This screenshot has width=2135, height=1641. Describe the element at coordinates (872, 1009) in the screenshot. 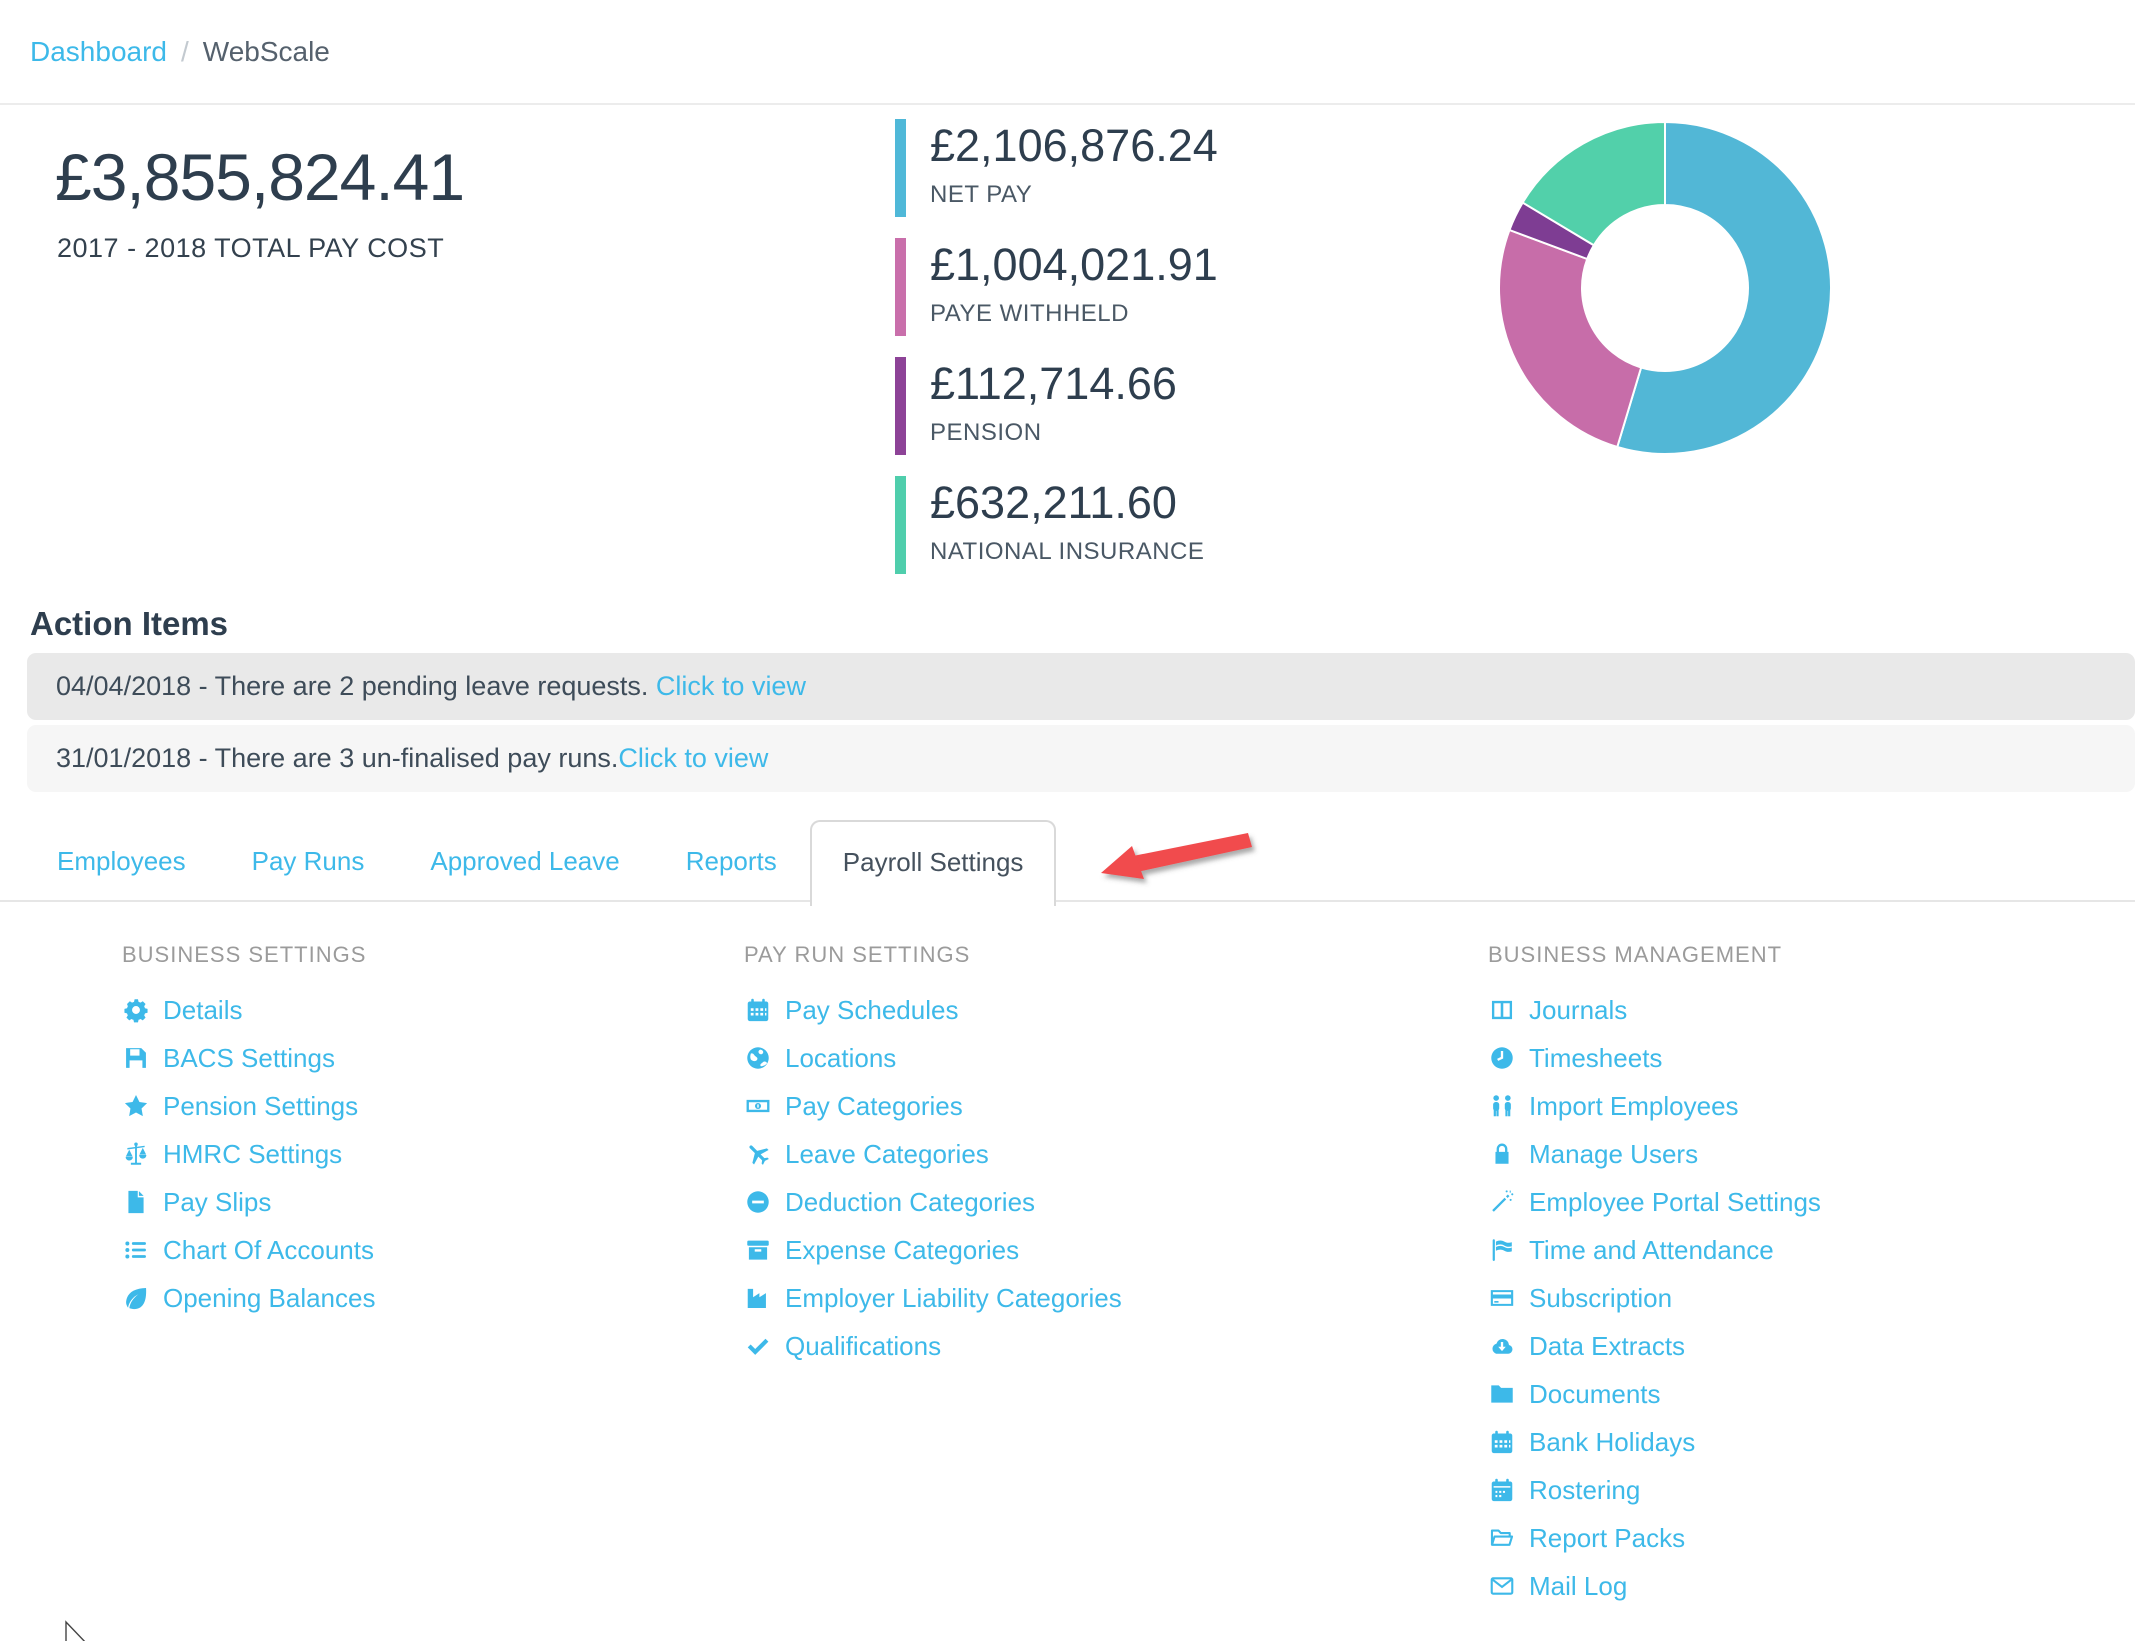

I see `settings-link-label: Pay Schedules` at that location.